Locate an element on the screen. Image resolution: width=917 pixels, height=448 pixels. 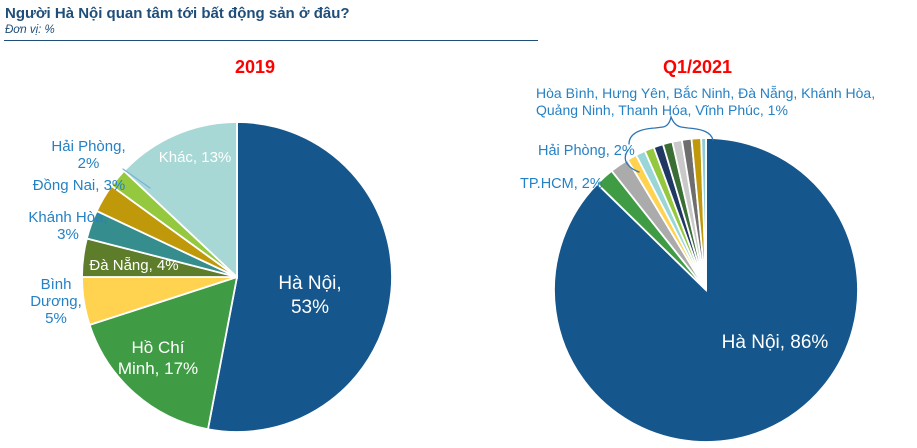
label-da-nang: Đà Nẵng, 4% is located at coordinates (134, 265).